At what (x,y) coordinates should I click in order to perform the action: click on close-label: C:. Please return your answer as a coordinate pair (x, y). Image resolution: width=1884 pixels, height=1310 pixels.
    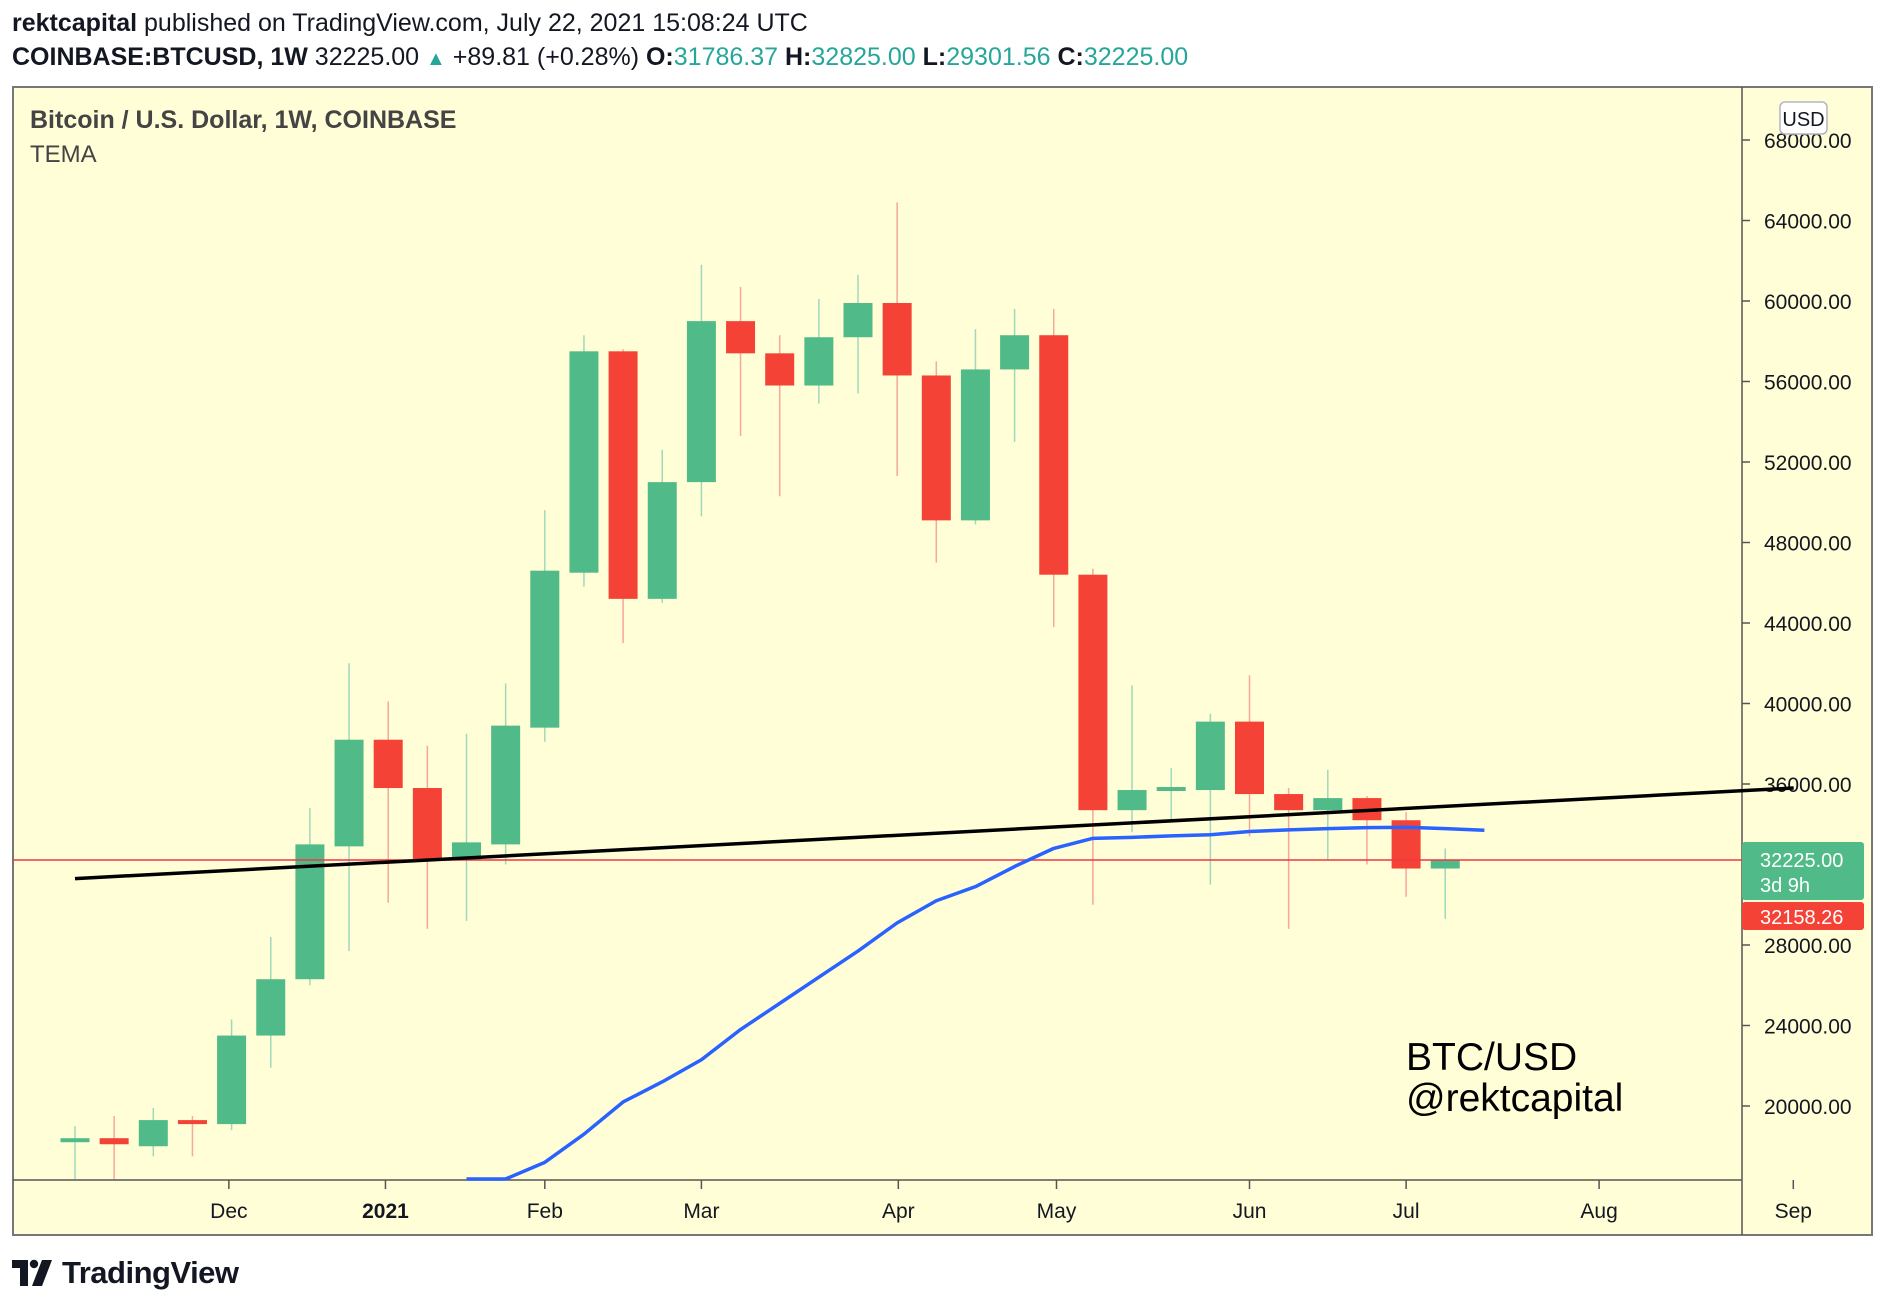
    Looking at the image, I should click on (1070, 57).